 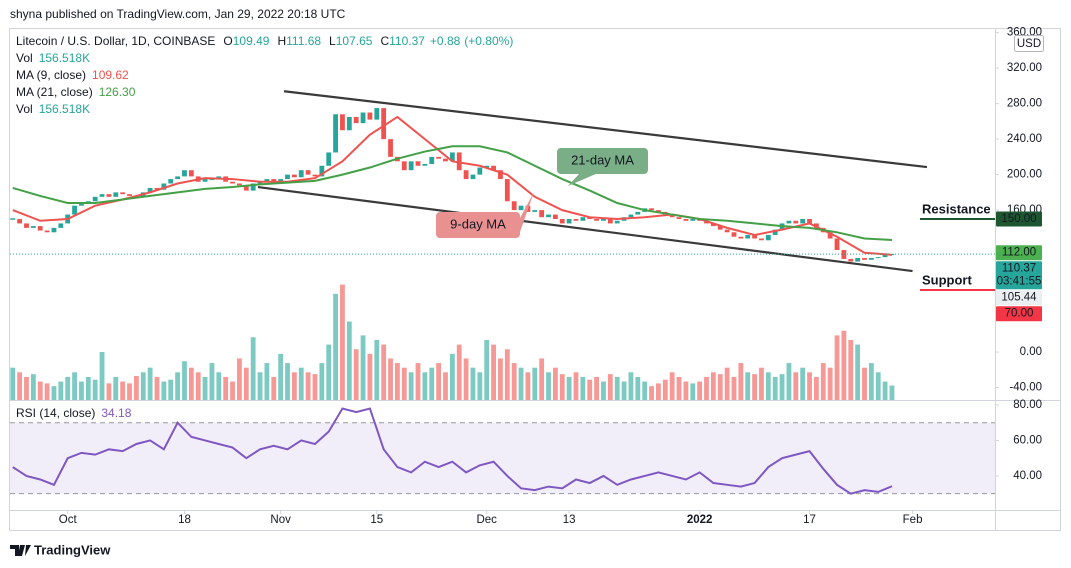 I want to click on x-tick-label: Feb, so click(x=913, y=520).